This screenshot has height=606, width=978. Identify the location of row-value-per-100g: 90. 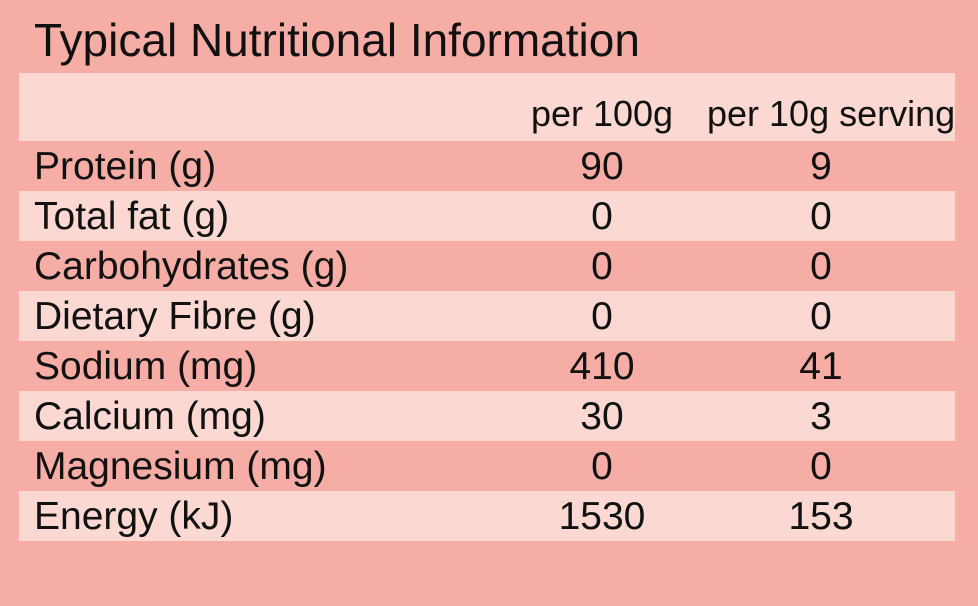
(602, 166).